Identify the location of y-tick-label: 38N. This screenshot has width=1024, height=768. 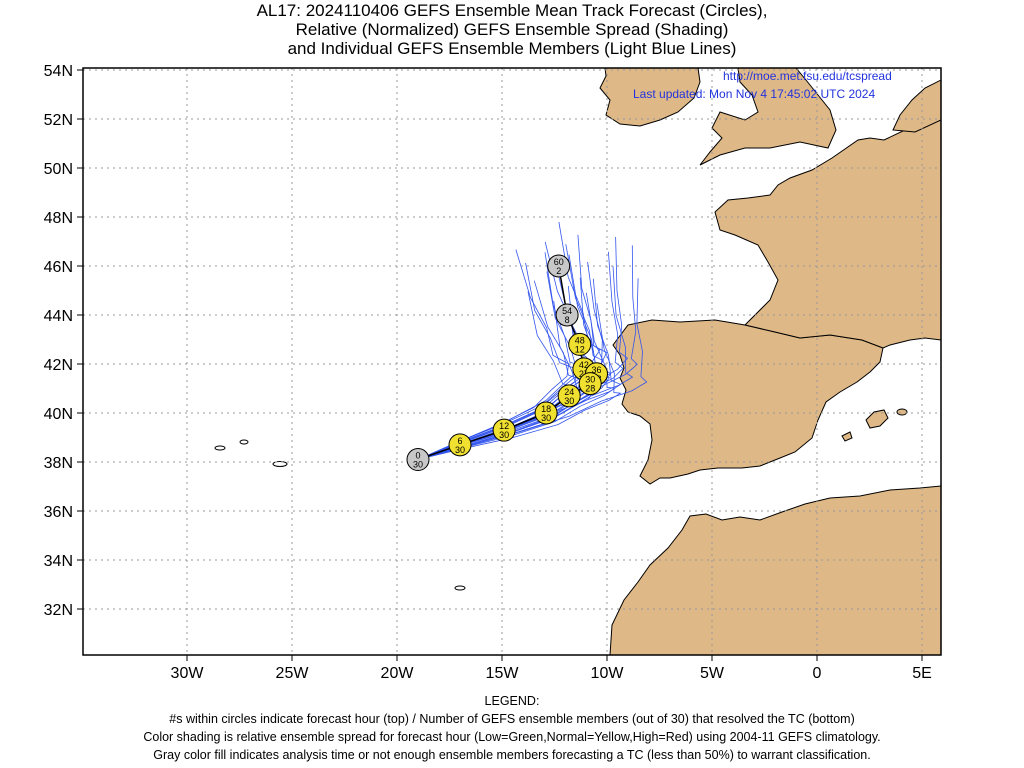
(58, 463).